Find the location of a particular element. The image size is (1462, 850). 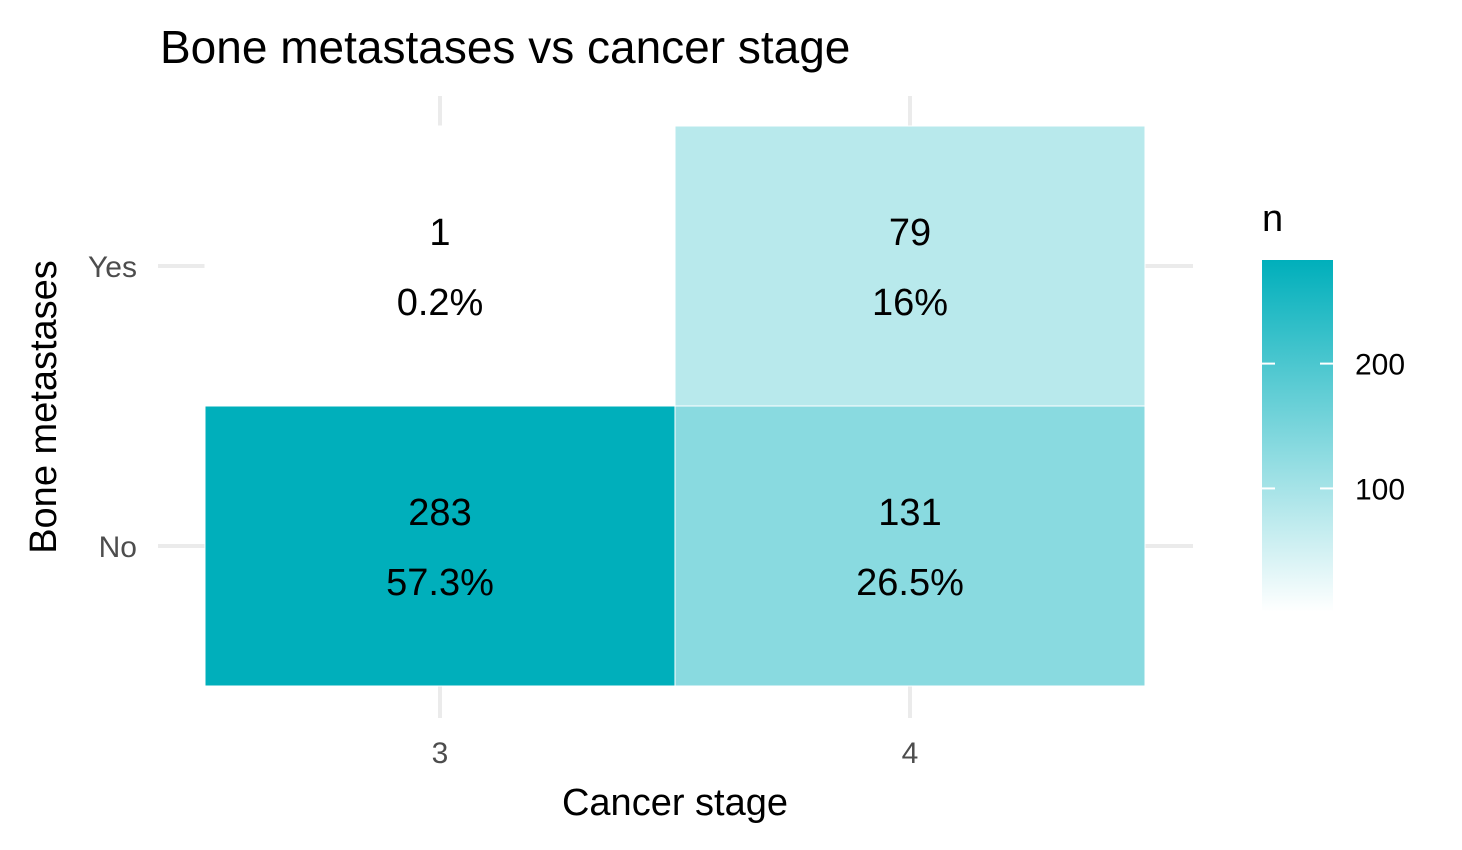

cell-count-label: 131 is located at coordinates (909, 513).